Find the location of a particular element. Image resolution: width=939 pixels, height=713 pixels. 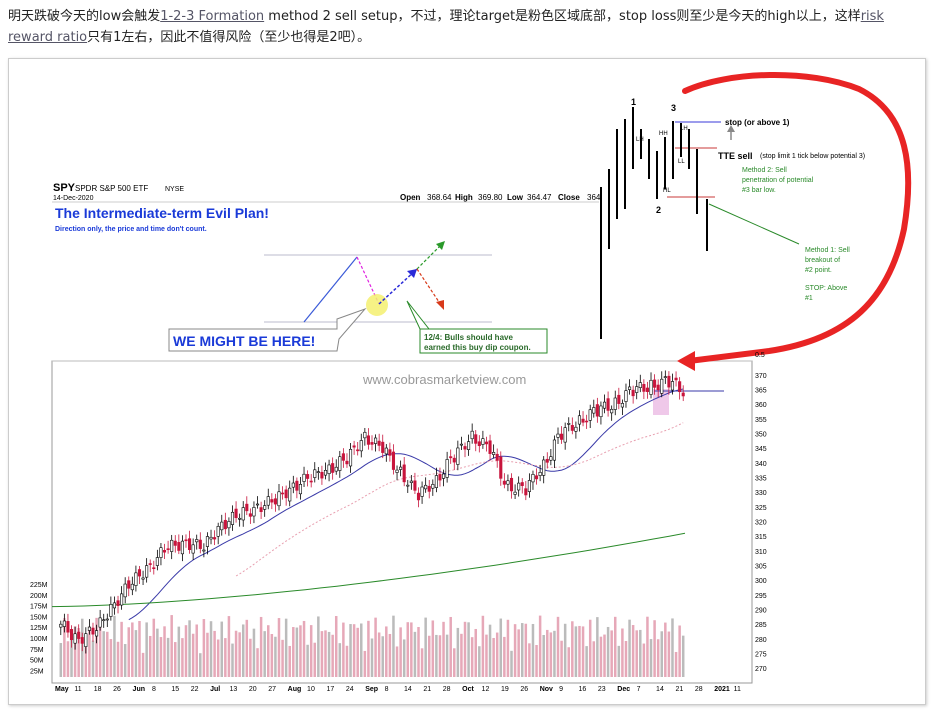

price-tick-label: 295 is located at coordinates (761, 596).